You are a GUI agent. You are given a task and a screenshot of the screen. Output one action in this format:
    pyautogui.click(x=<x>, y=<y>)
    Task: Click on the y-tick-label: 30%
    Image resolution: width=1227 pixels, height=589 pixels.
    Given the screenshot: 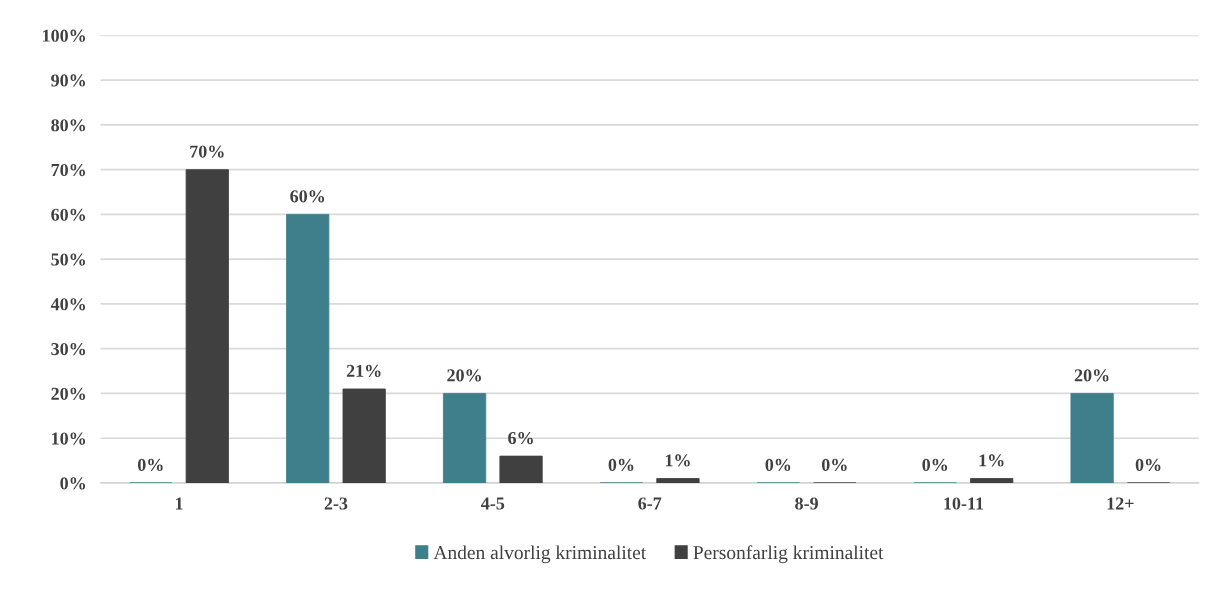 What is the action you would take?
    pyautogui.click(x=68, y=349)
    